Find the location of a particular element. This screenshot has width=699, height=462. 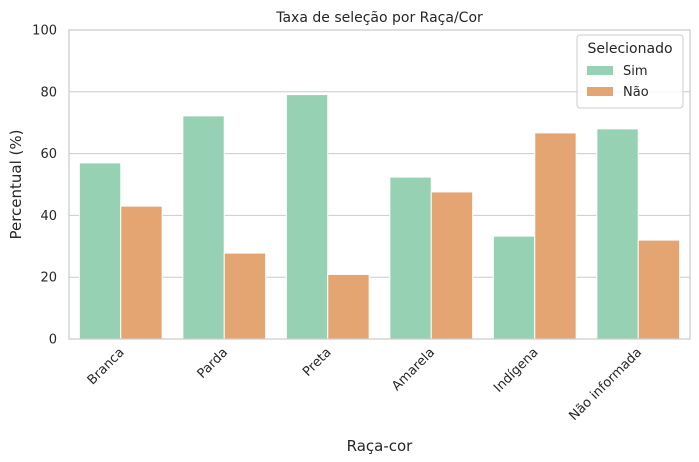

x-tick-label: Parda is located at coordinates (213, 363).